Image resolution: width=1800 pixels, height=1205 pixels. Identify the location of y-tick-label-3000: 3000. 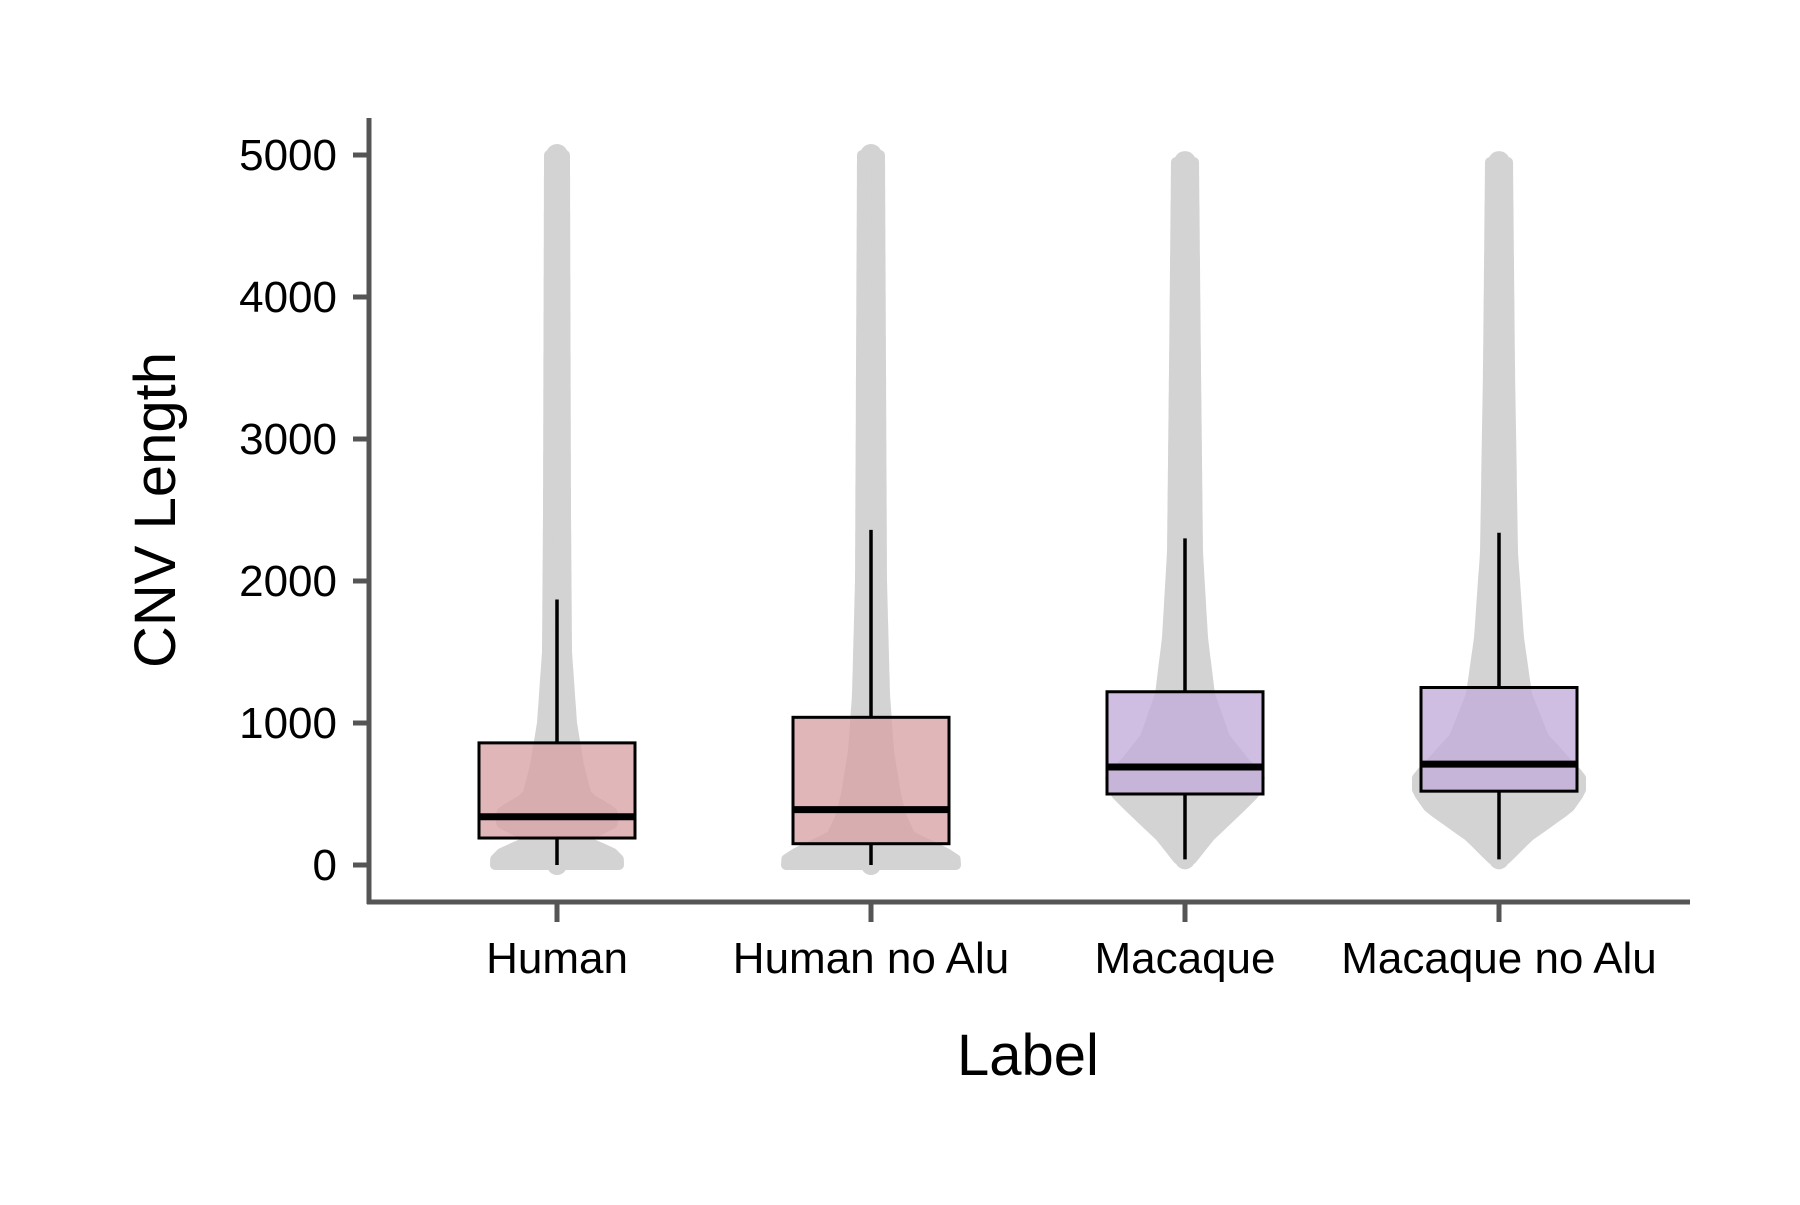
(288, 439).